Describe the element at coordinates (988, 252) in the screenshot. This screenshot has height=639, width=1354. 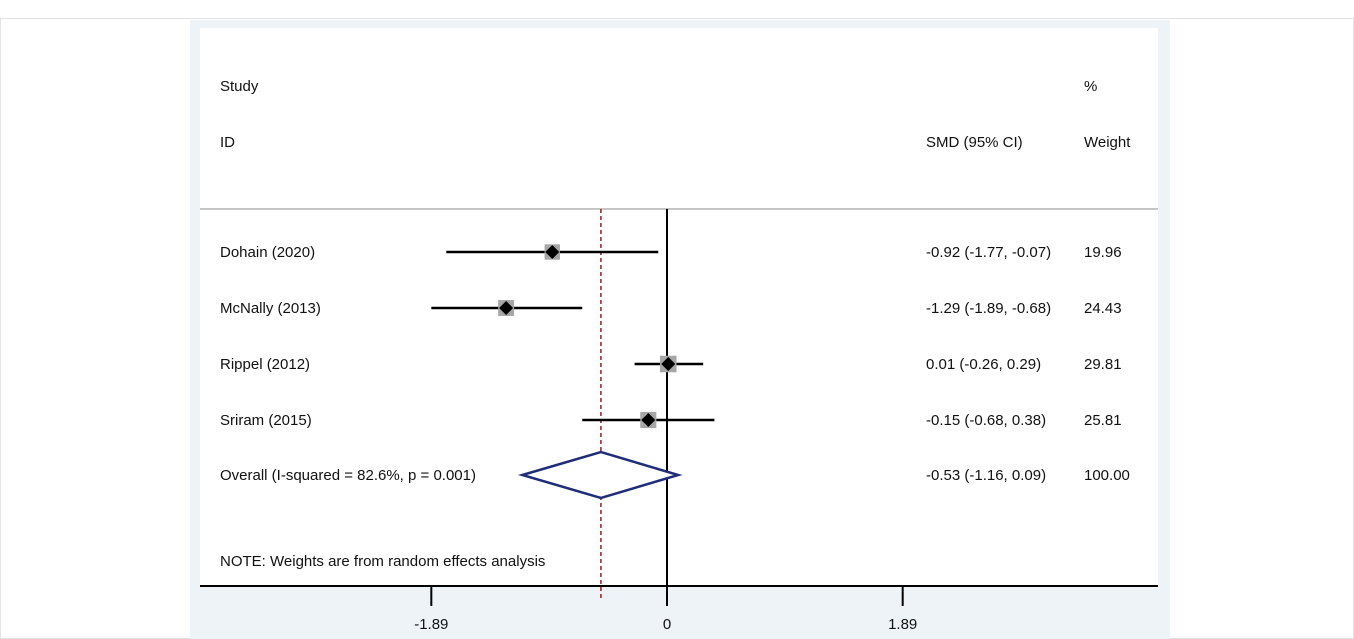
I see `study-ci-text: -0.92 (-1.77, -0.07)` at that location.